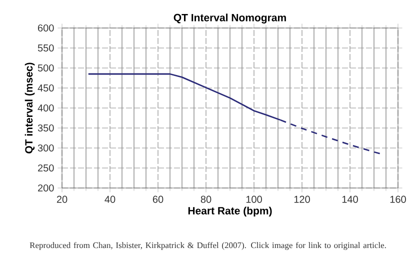  Describe the element at coordinates (46, 128) in the screenshot. I see `y-tick-label: 350` at that location.